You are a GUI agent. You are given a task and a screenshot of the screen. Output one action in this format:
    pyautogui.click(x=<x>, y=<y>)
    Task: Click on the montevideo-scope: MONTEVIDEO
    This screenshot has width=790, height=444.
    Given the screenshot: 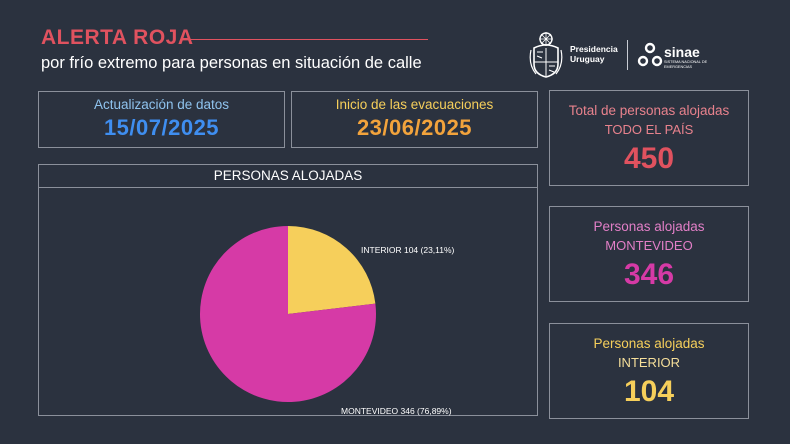 What is the action you would take?
    pyautogui.click(x=649, y=245)
    